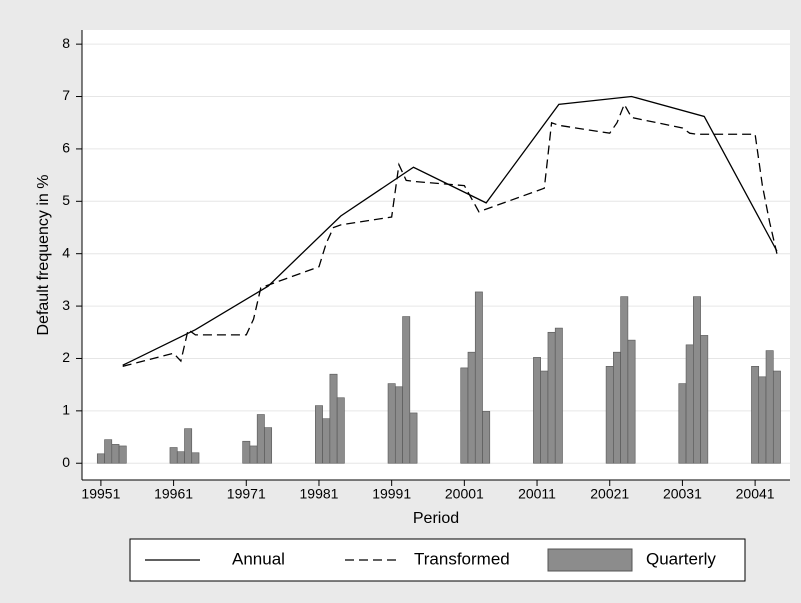  Describe the element at coordinates (246, 494) in the screenshot. I see `x-tick-label: 19971` at that location.